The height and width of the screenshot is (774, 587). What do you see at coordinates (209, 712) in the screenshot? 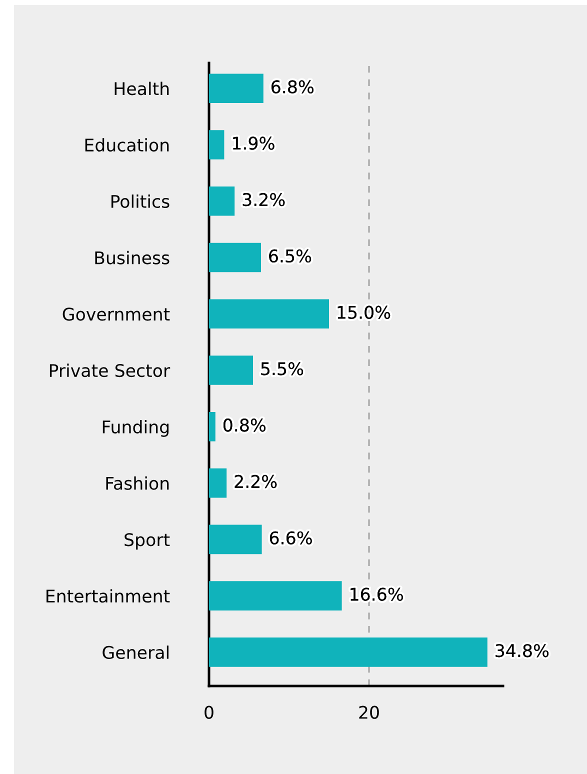
I see `x-tick-label: 0` at bounding box center [209, 712].